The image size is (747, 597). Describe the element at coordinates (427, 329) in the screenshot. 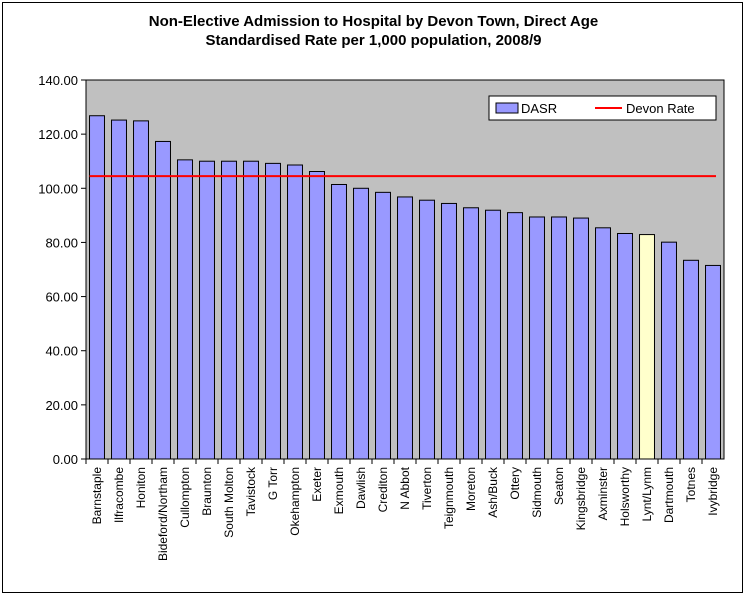

I see `bar-tiverton` at that location.